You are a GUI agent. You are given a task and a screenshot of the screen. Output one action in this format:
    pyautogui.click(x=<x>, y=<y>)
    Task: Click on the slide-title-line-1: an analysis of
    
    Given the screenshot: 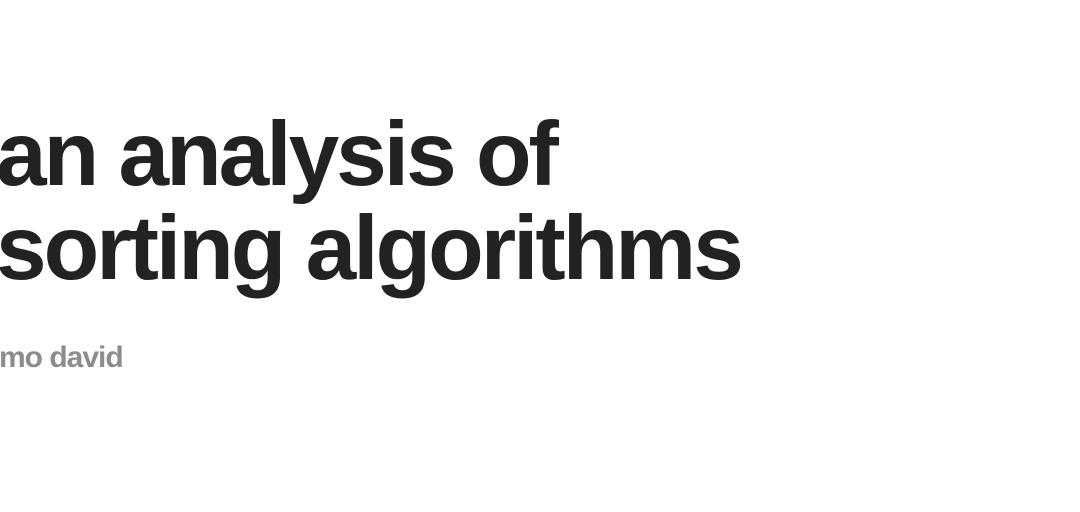 What is the action you would take?
    pyautogui.click(x=279, y=154)
    